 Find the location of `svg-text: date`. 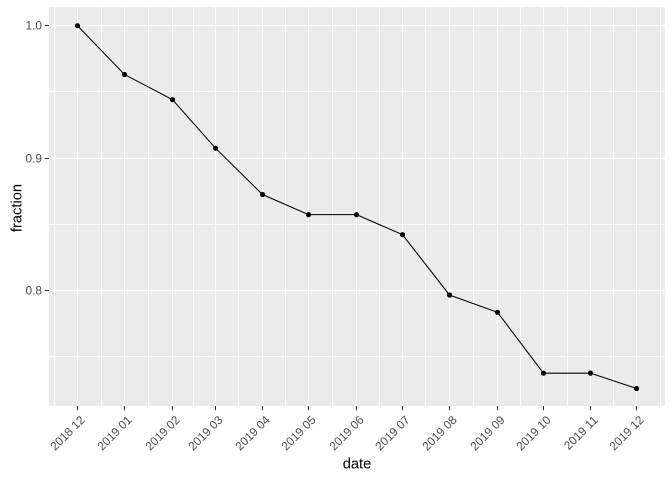

svg-text: date is located at coordinates (357, 465).